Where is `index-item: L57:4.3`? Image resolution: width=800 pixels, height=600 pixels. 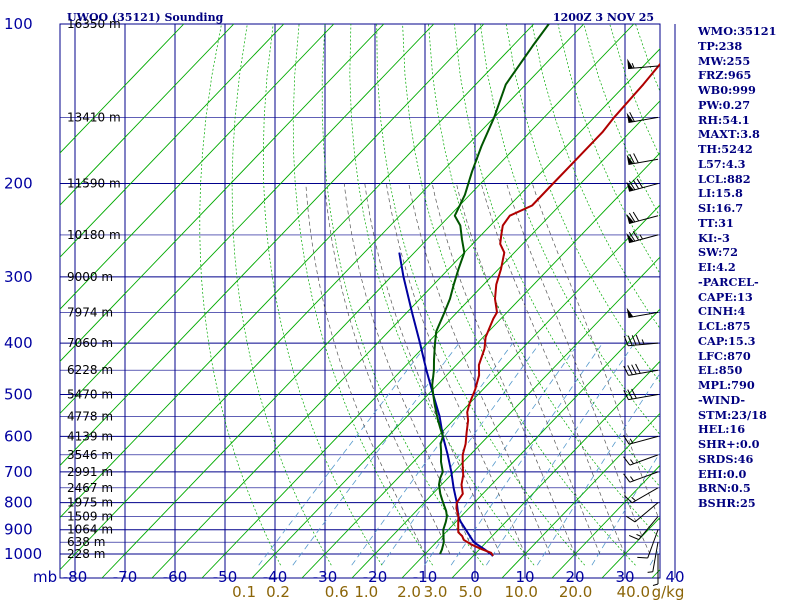
index-item: L57:4.3 is located at coordinates (722, 163).